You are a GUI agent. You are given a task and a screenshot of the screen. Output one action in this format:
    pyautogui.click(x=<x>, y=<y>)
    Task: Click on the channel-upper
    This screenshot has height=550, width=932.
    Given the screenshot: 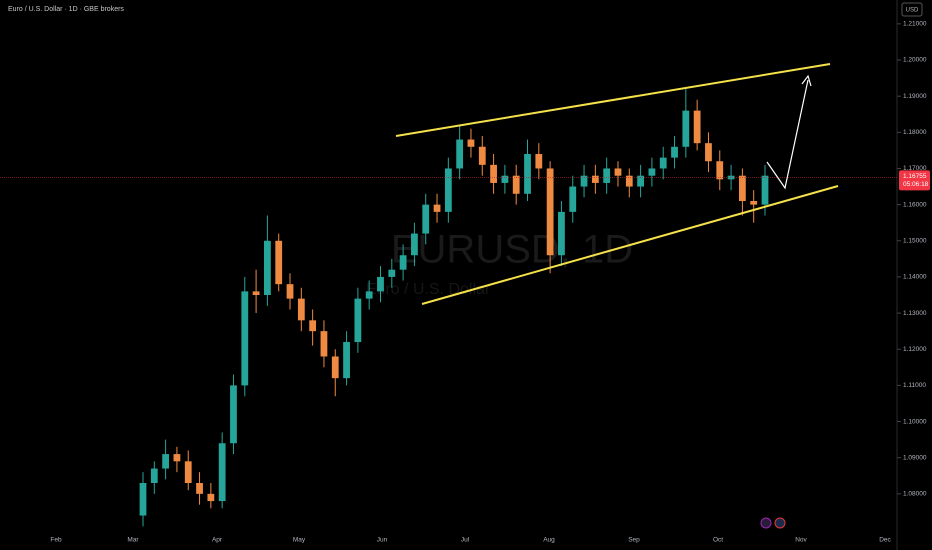 What is the action you would take?
    pyautogui.click(x=613, y=100)
    